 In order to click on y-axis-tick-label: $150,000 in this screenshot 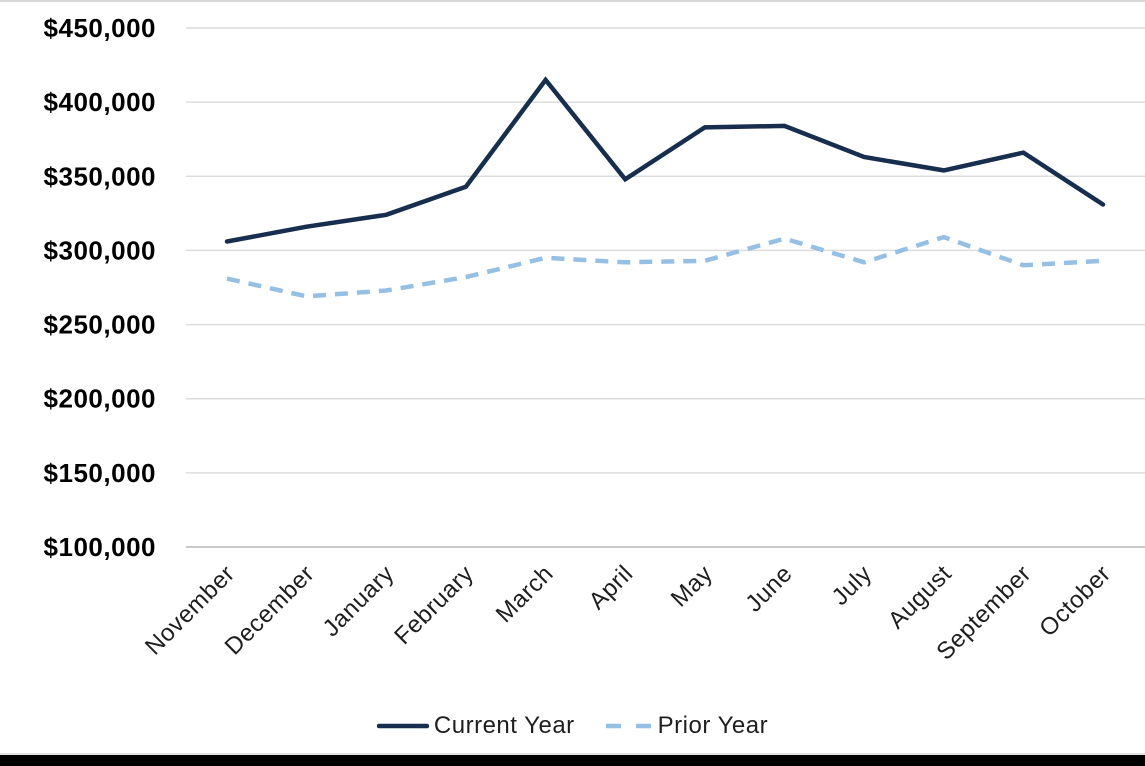, I will do `click(100, 473)`.